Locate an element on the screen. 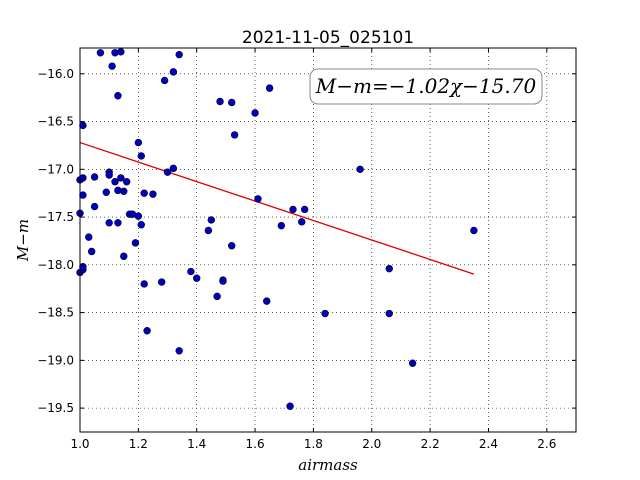 This screenshot has height=480, width=640. x-tick-label: 1.6 is located at coordinates (255, 444).